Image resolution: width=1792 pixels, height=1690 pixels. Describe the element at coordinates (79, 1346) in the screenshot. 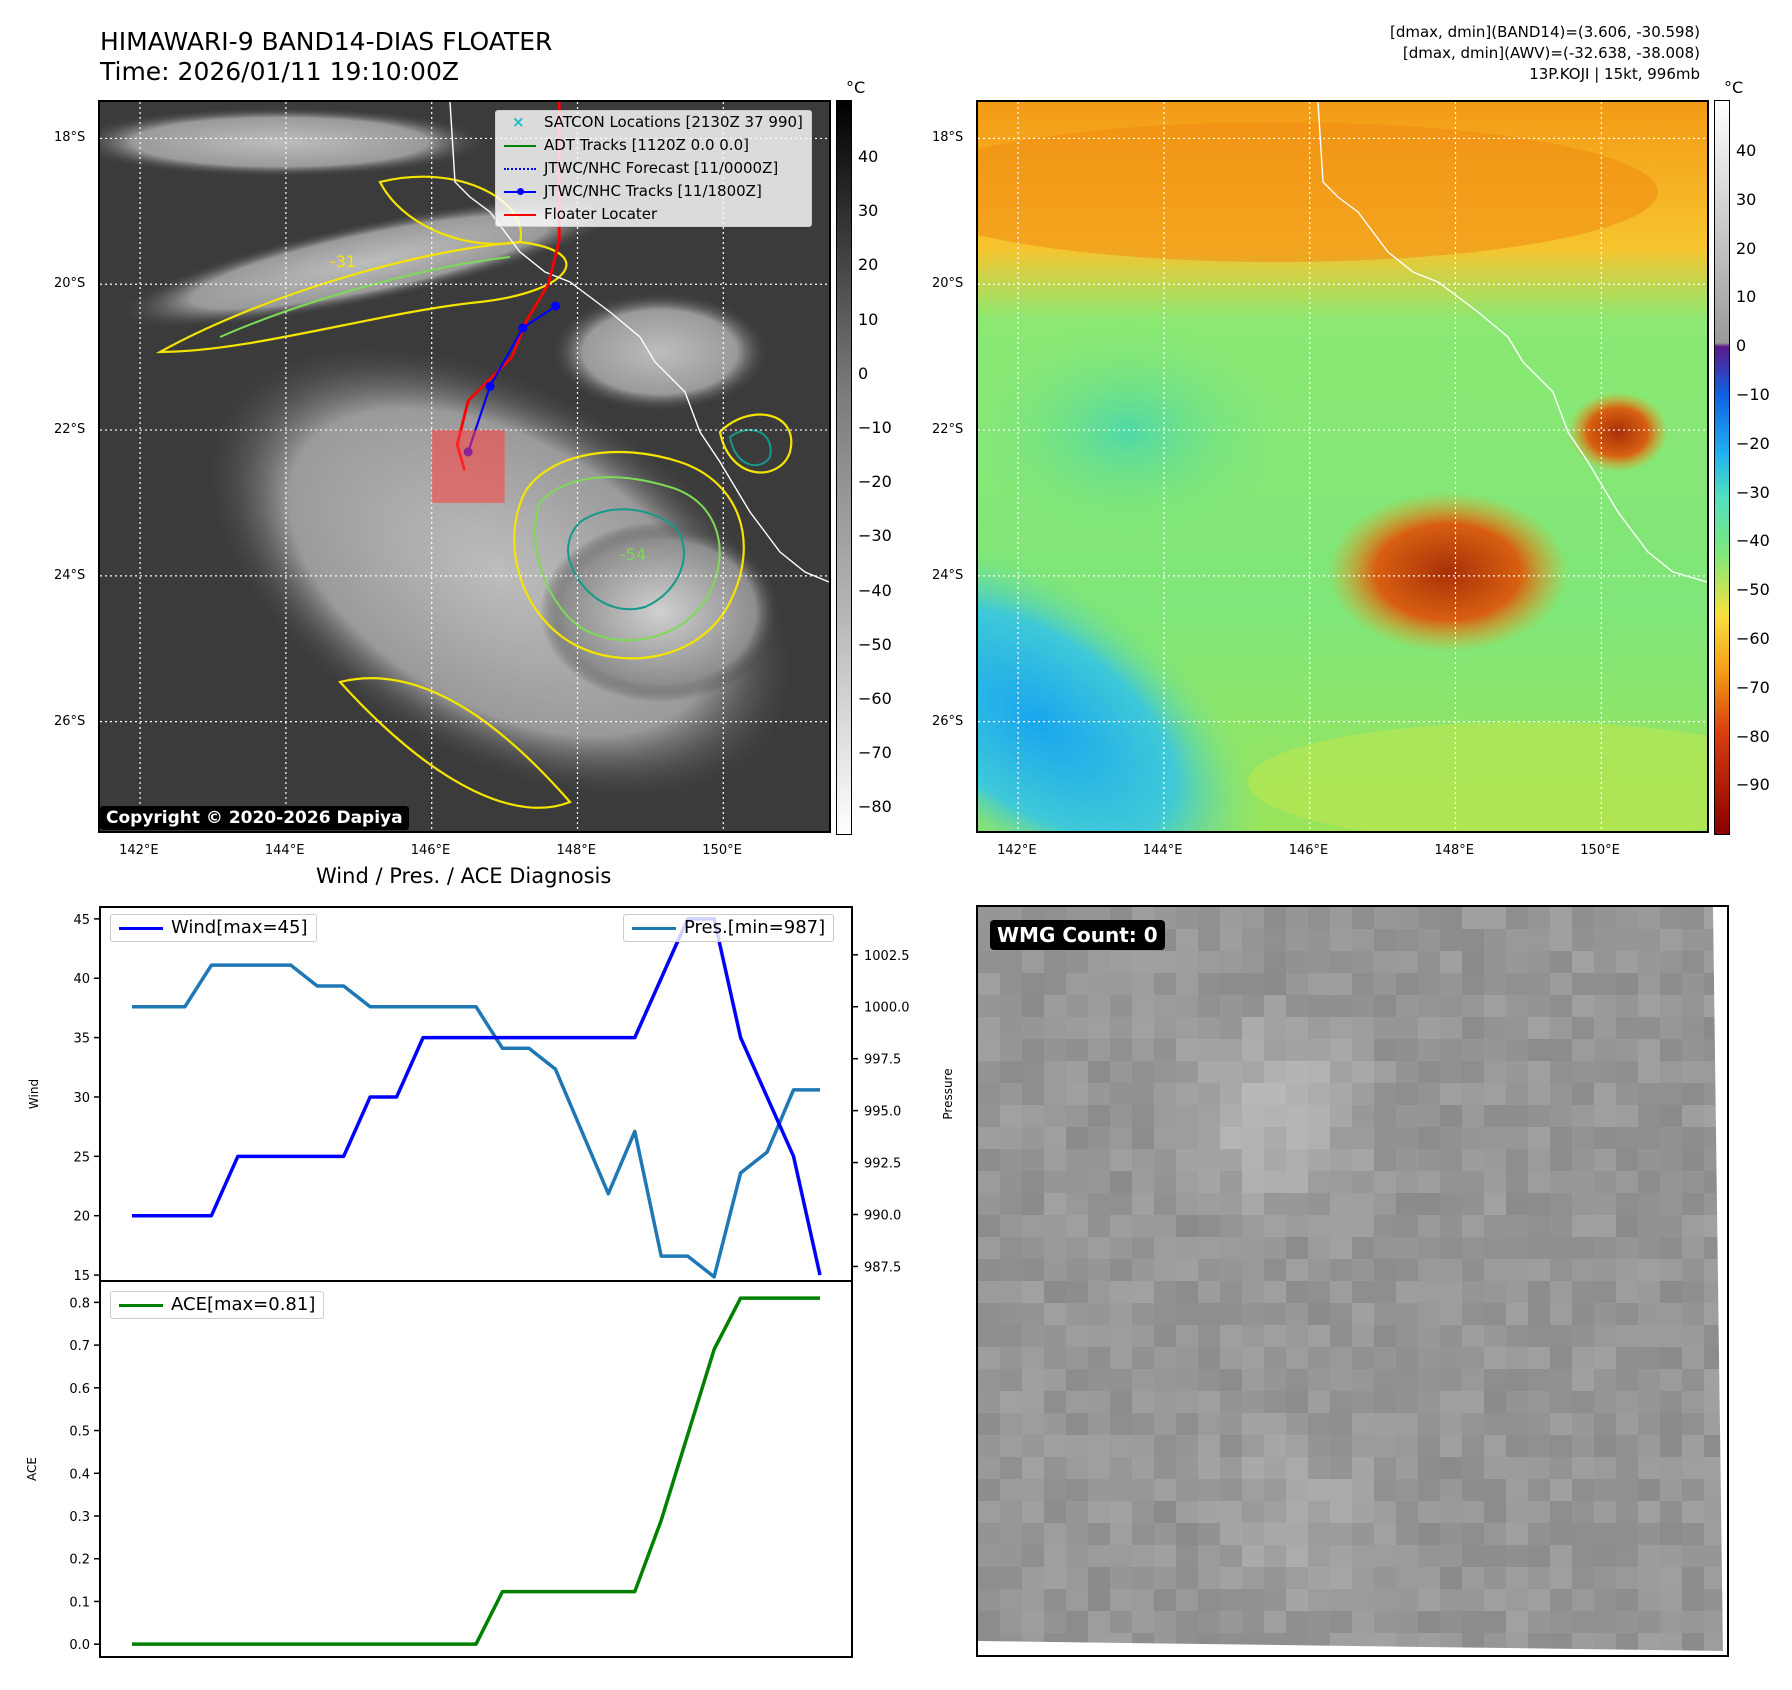

I see `ace-tick-7: 0.7` at that location.